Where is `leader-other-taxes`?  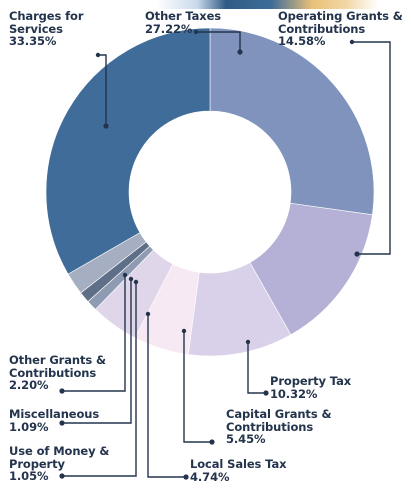
leader-other-taxes is located at coordinates (218, 41).